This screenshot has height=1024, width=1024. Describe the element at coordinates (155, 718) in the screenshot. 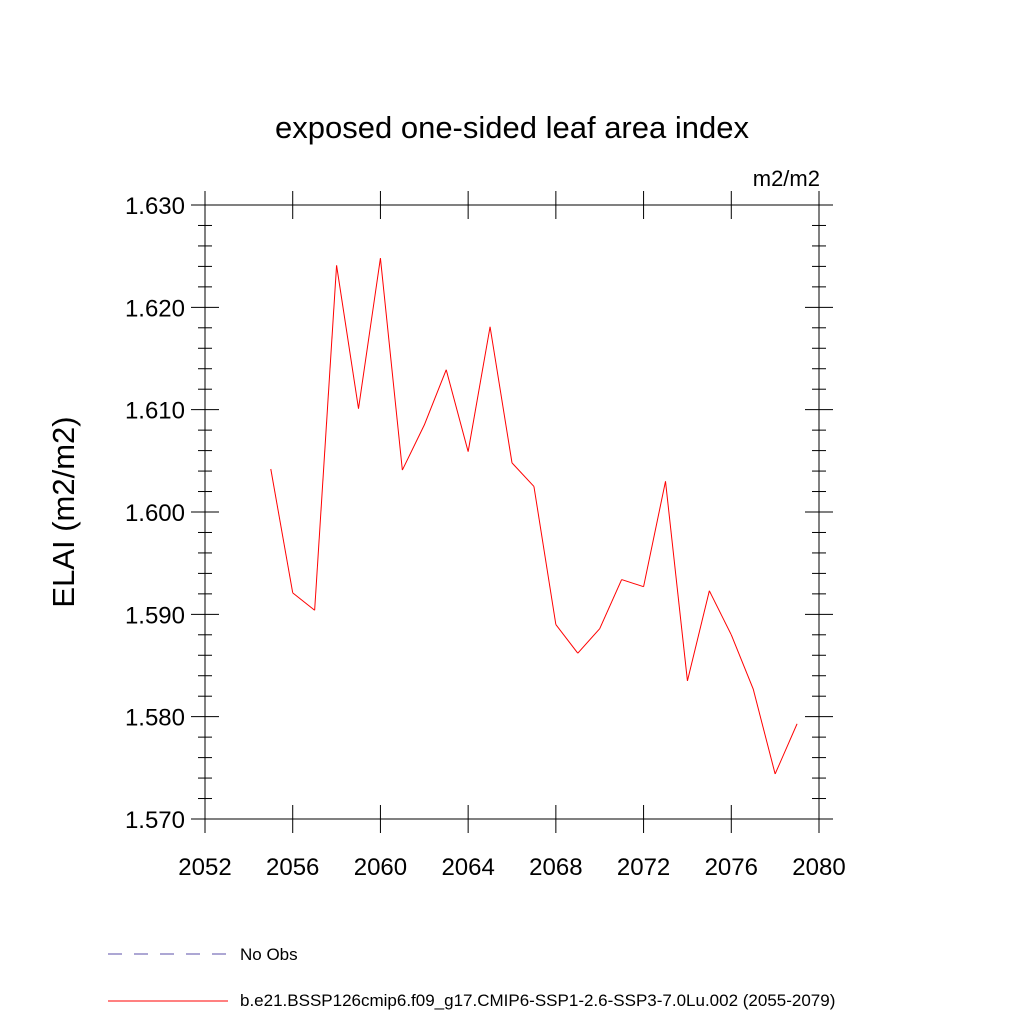

I see `y-tick-label: 1.580` at that location.